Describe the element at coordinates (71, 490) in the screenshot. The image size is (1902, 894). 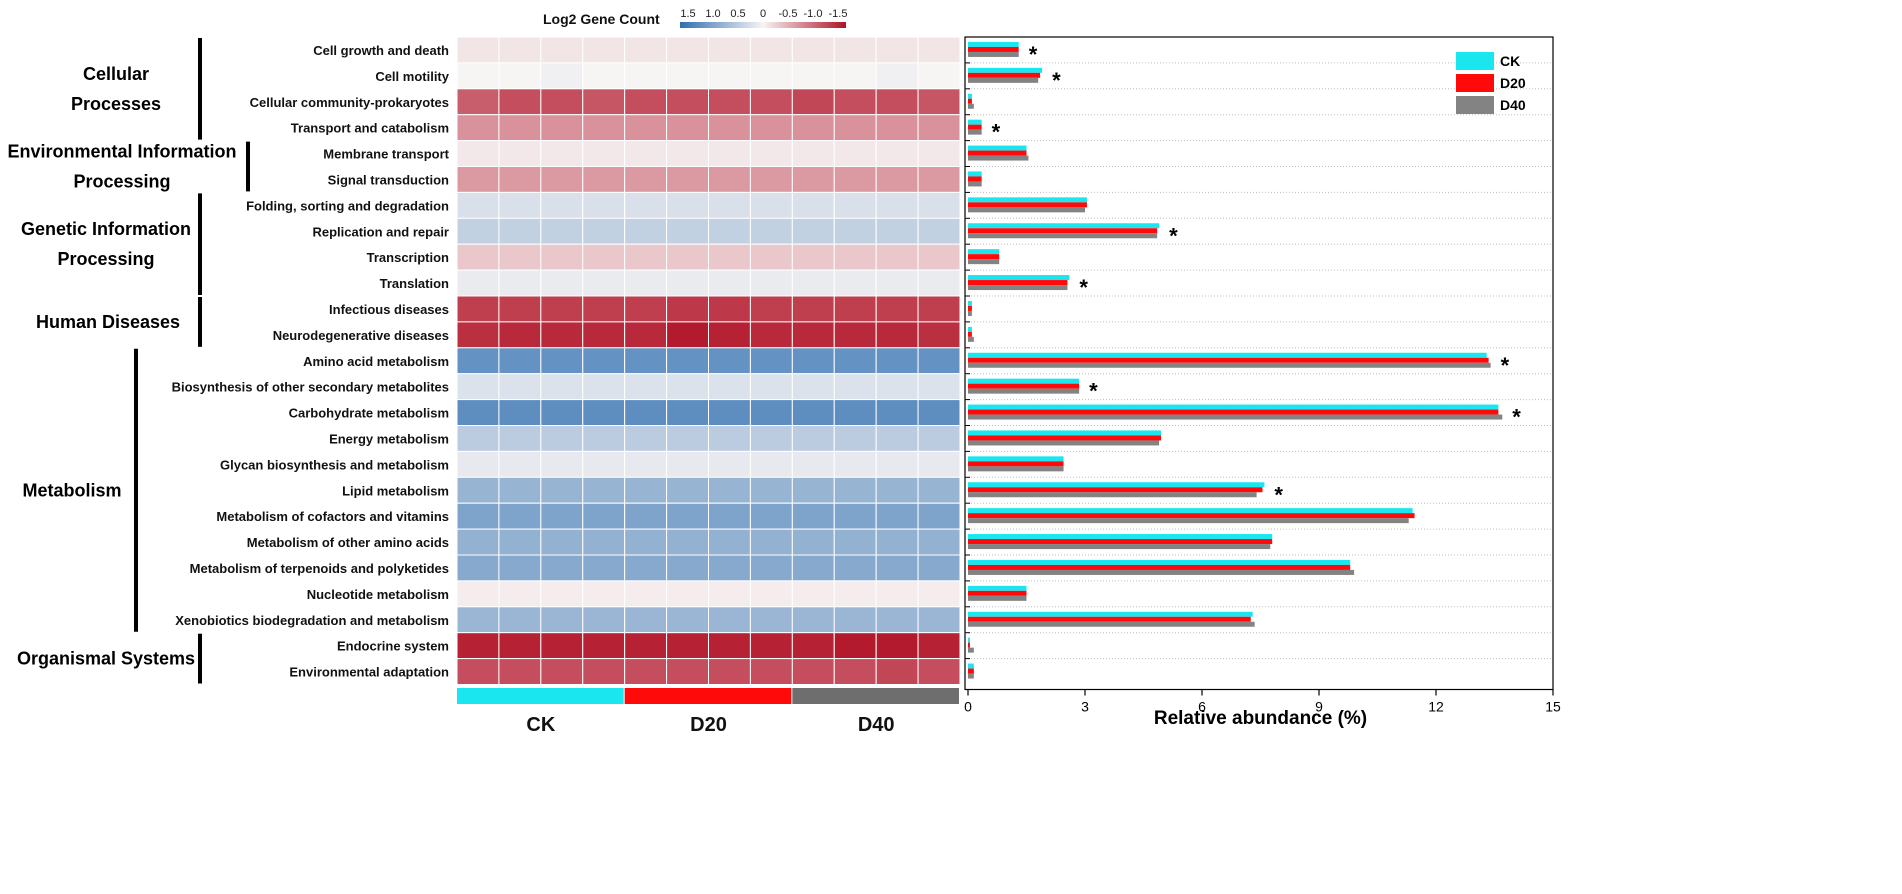
I see `category-label: Metabolism` at that location.